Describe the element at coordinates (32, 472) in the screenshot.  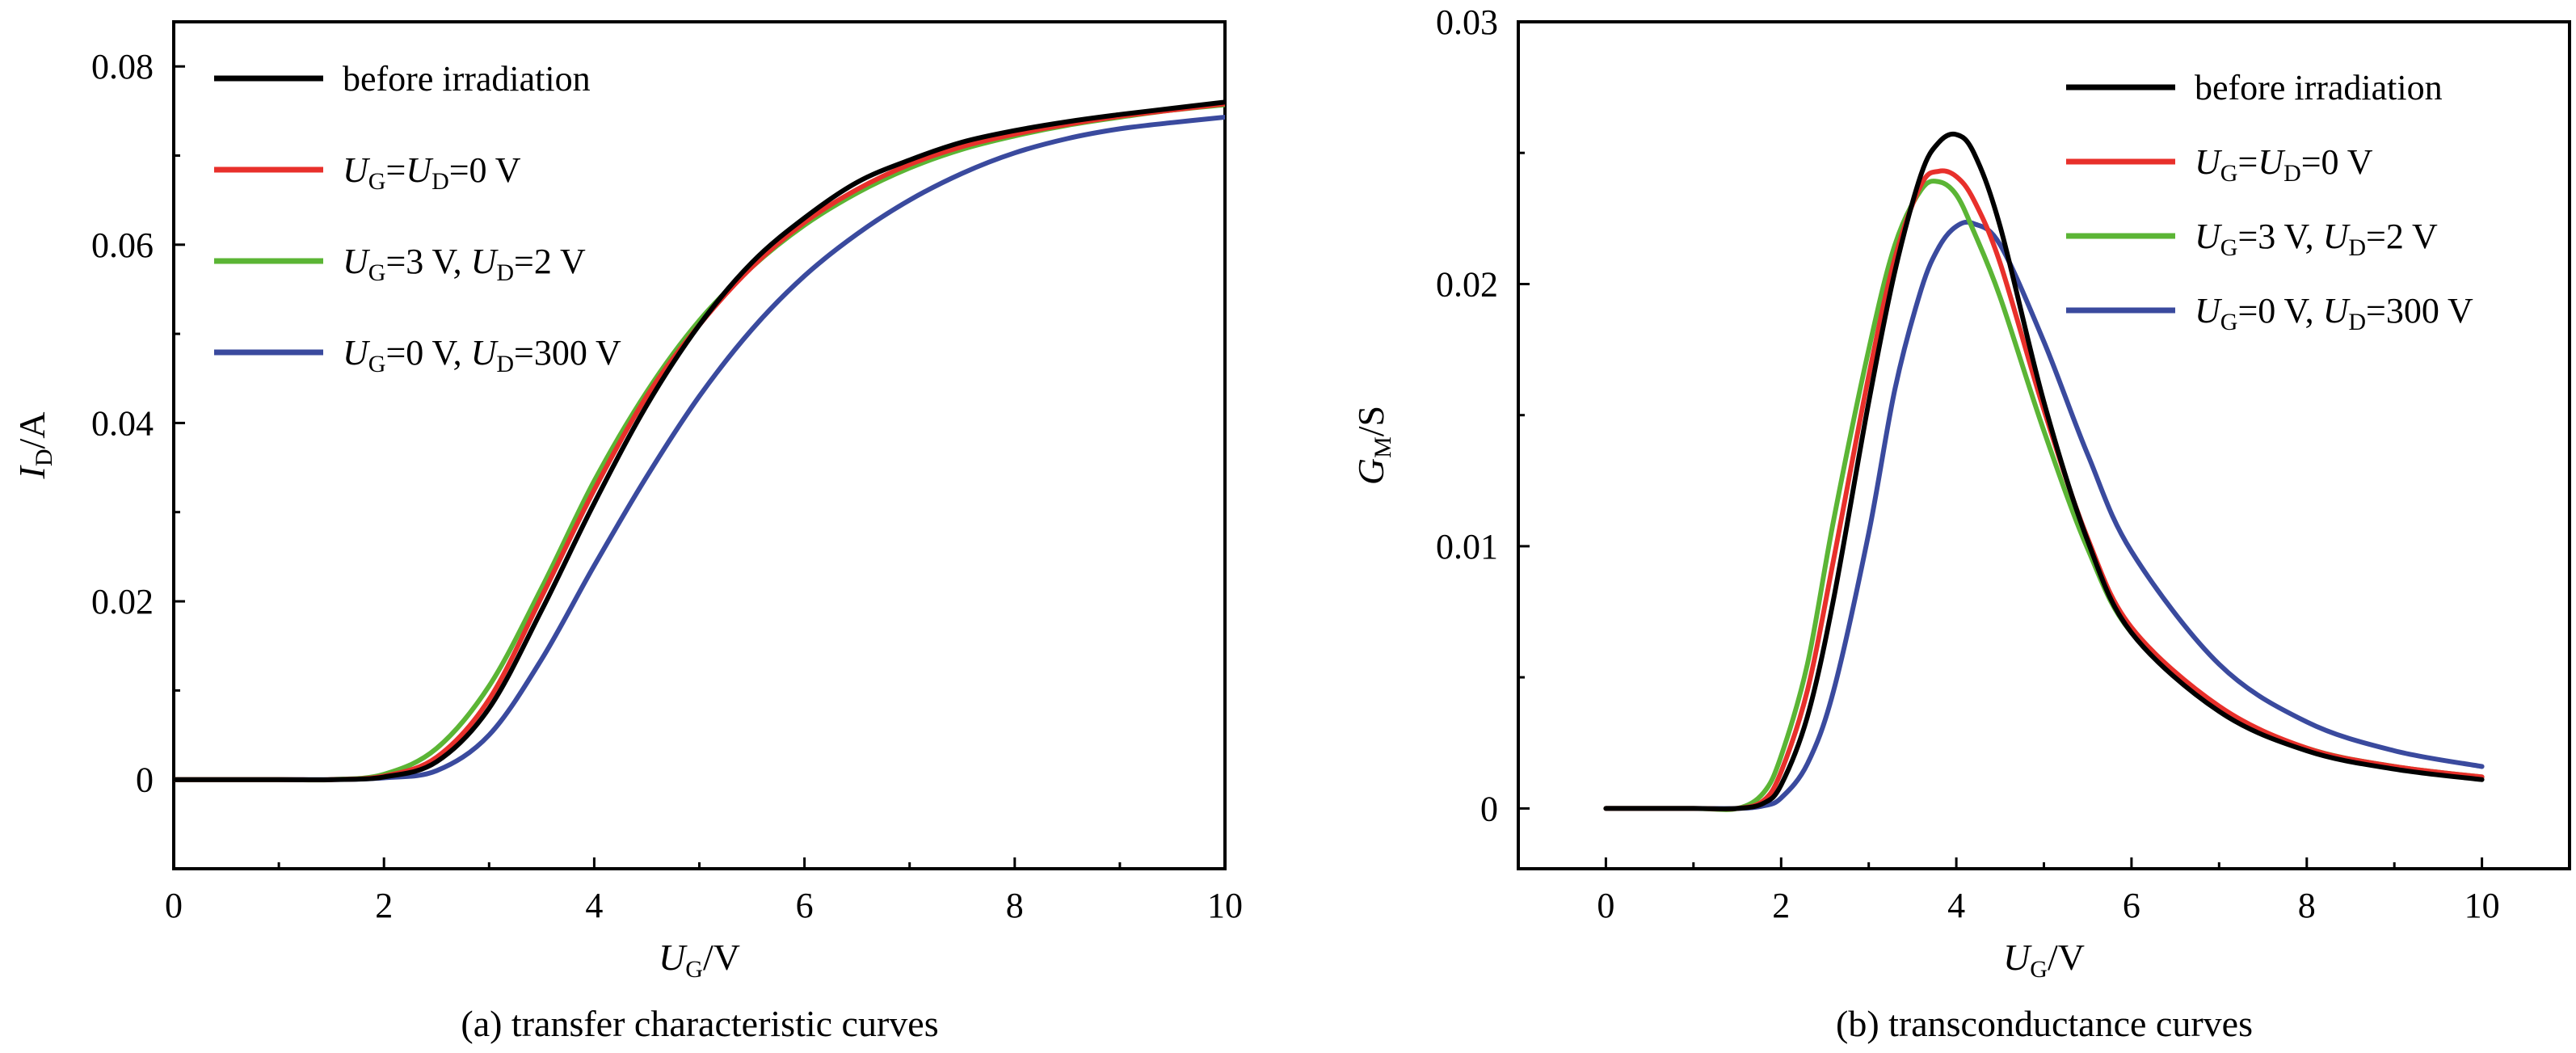
I see `y-axis-title-part: I` at that location.